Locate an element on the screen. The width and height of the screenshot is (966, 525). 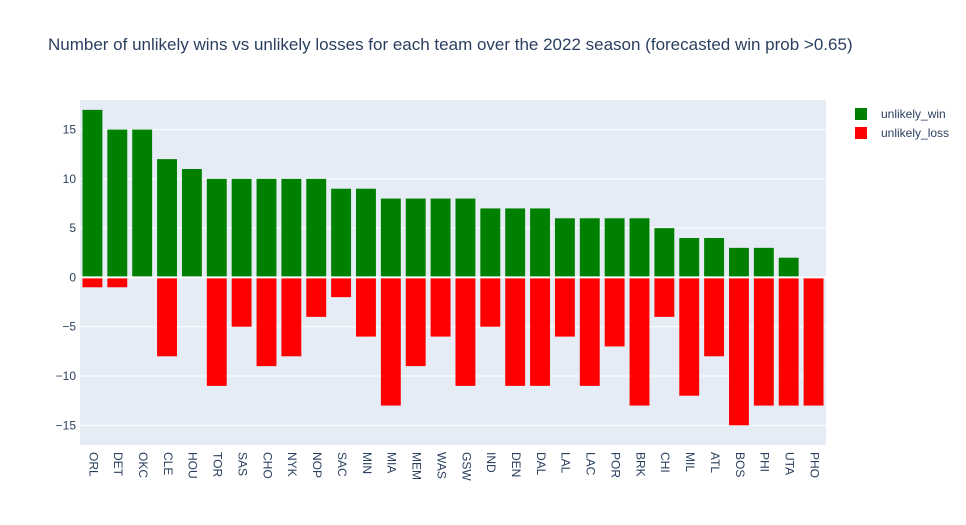
x-tick-label: CHO is located at coordinates (267, 465).